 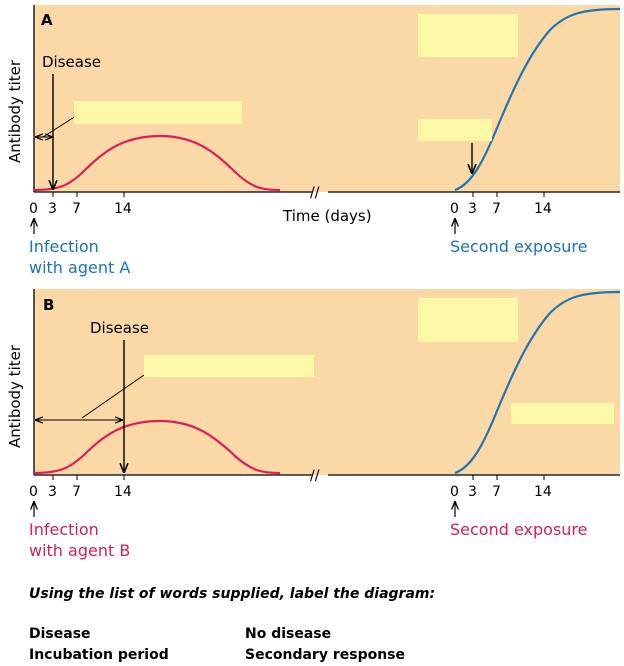 What do you see at coordinates (519, 246) in the screenshot?
I see `panel-a-exposure-caption: Second exposure` at bounding box center [519, 246].